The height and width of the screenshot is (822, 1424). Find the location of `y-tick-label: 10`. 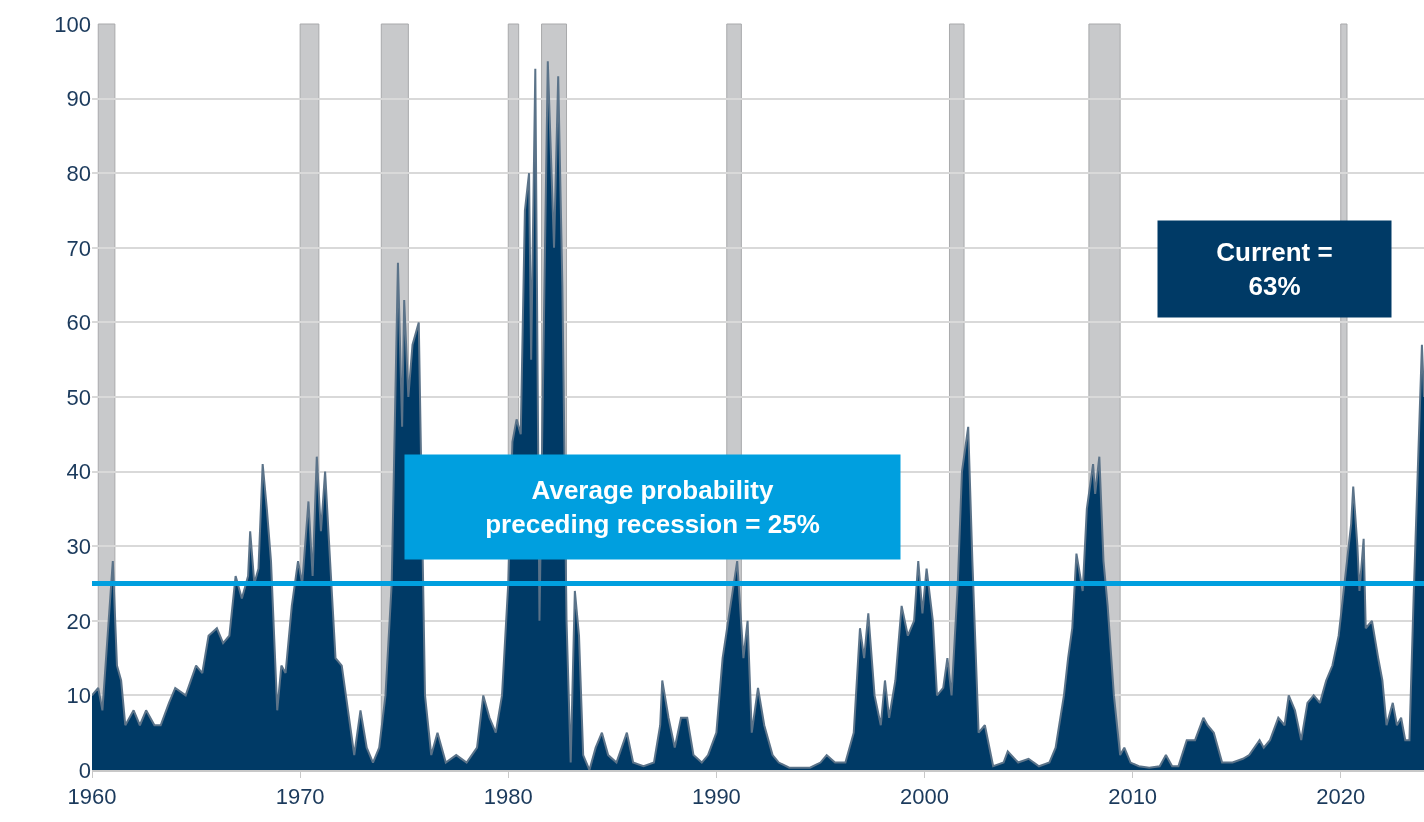

y-tick-label: 10 is located at coordinates (78, 696).